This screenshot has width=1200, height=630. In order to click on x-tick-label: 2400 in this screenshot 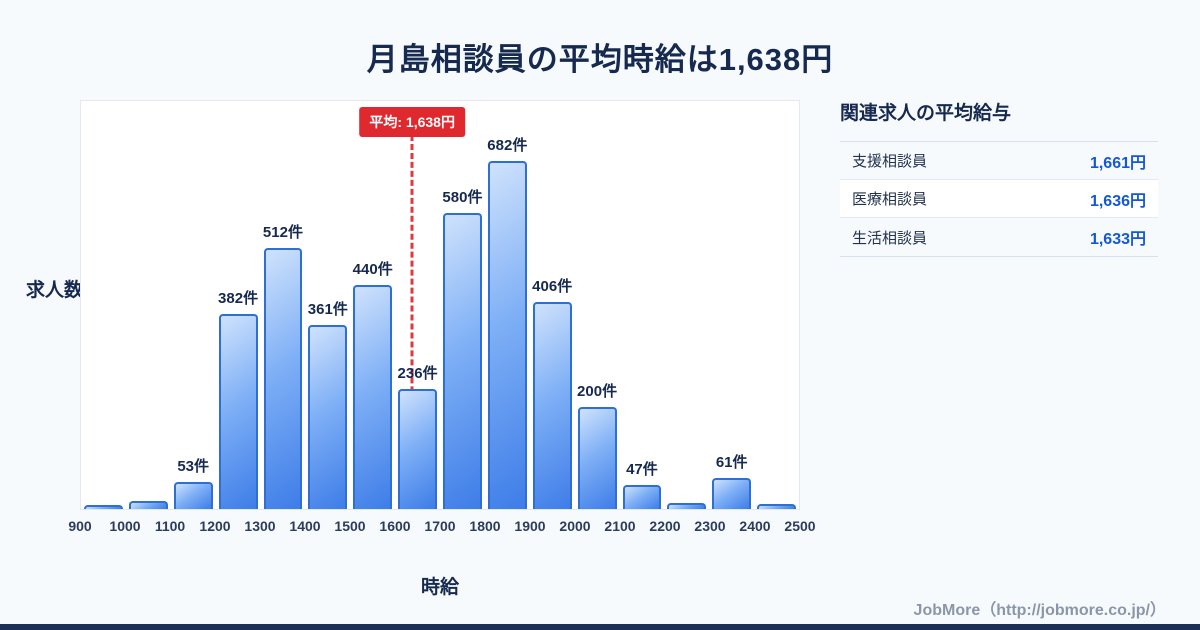, I will do `click(755, 526)`.